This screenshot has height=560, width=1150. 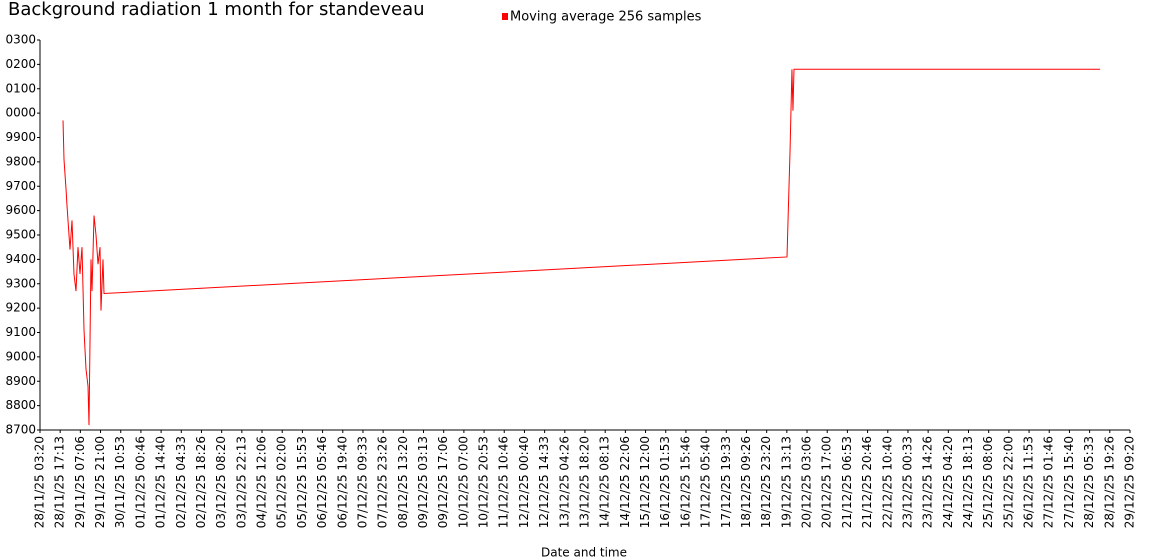 What do you see at coordinates (60, 482) in the screenshot?
I see `x-tick-label: 28/11/25 17:13` at bounding box center [60, 482].